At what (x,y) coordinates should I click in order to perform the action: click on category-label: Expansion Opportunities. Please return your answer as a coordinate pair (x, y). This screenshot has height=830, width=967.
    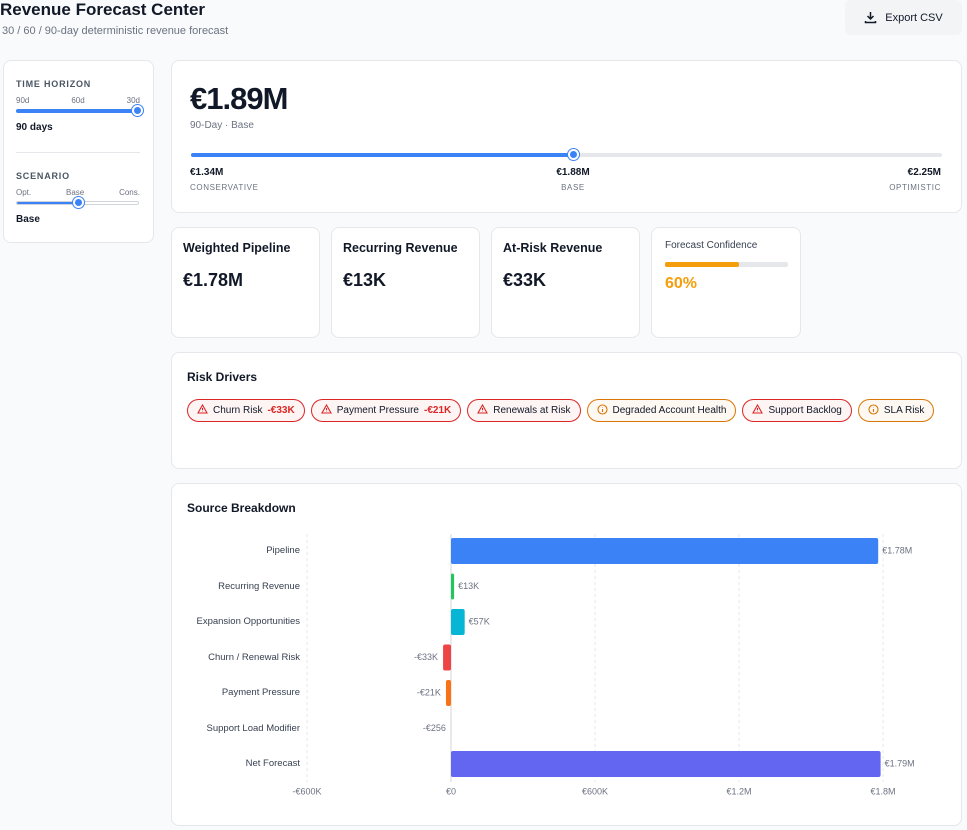
    Looking at the image, I should click on (248, 621).